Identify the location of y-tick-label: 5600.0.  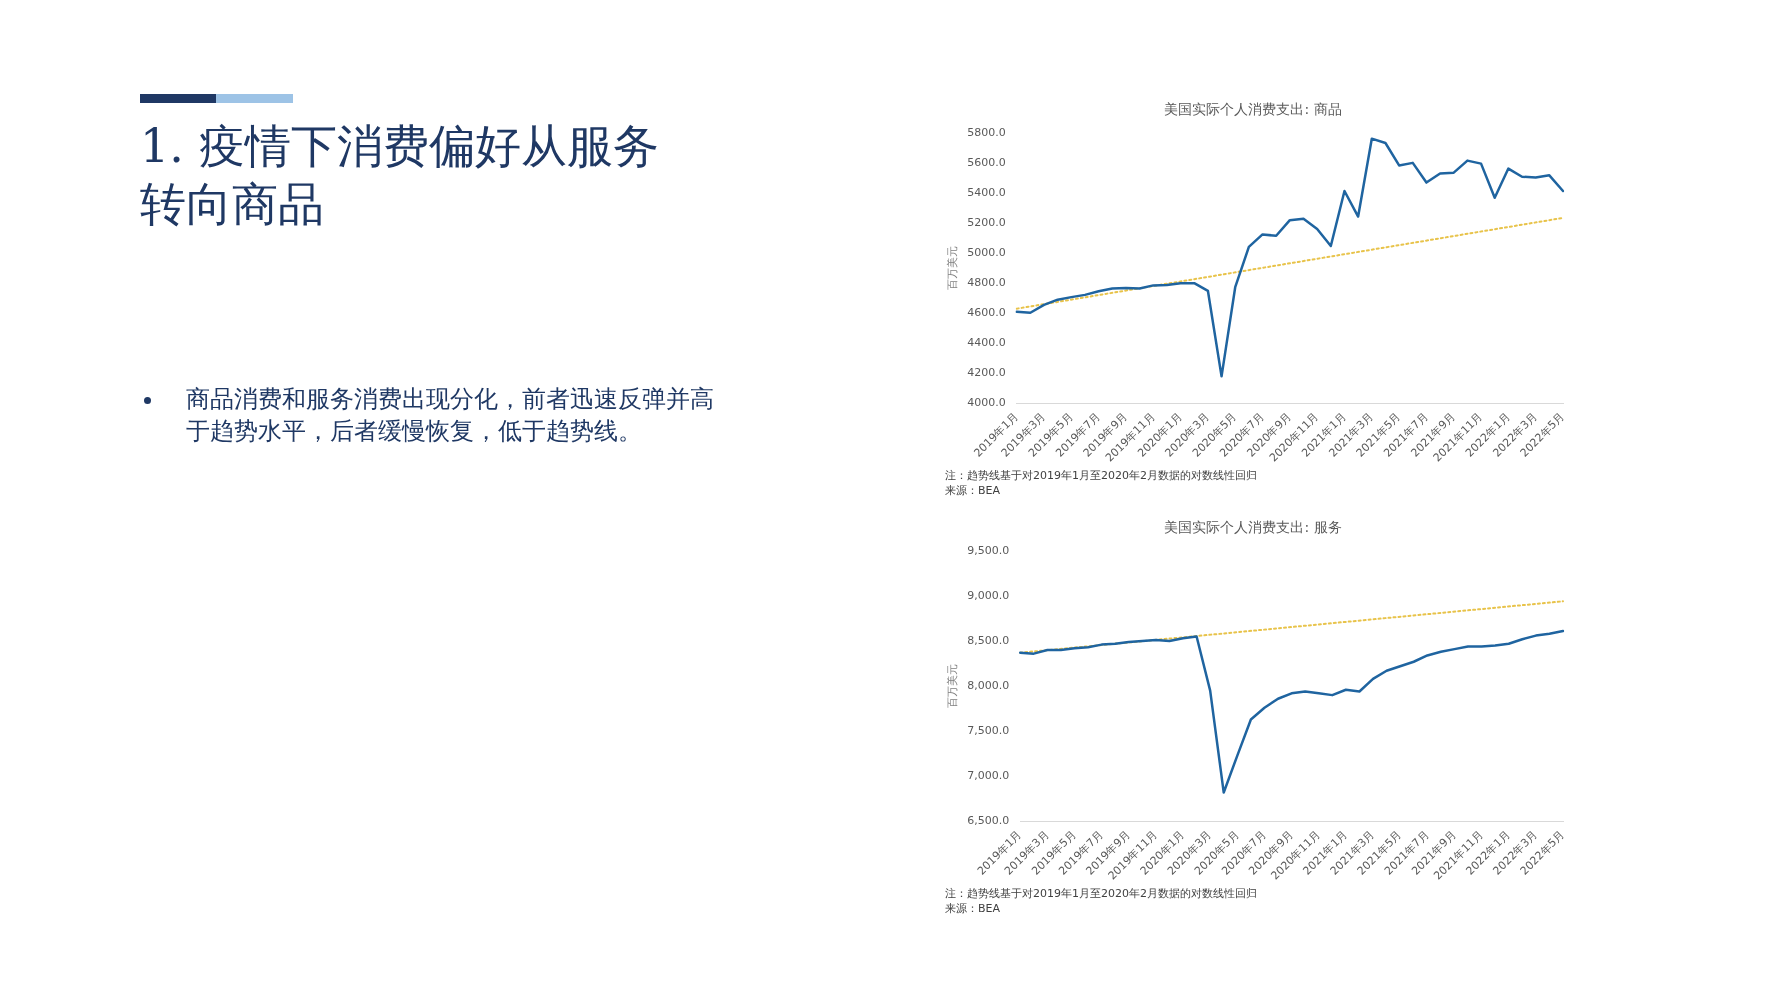
(986, 162).